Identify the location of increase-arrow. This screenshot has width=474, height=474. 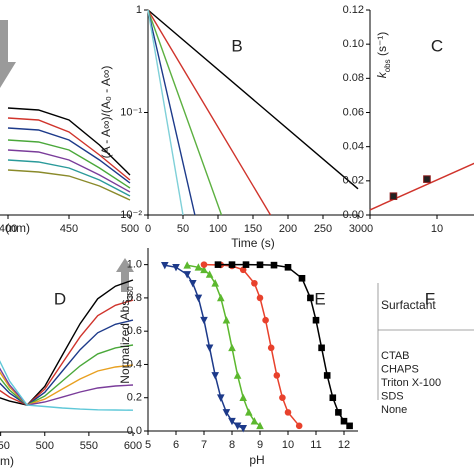
(125, 275).